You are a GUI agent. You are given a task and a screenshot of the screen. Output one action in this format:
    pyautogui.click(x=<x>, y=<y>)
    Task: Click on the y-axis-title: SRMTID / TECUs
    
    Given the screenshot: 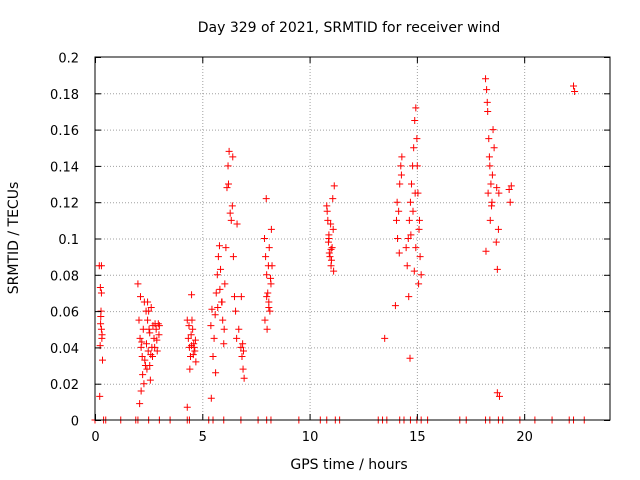 What is the action you would take?
    pyautogui.click(x=14, y=238)
    